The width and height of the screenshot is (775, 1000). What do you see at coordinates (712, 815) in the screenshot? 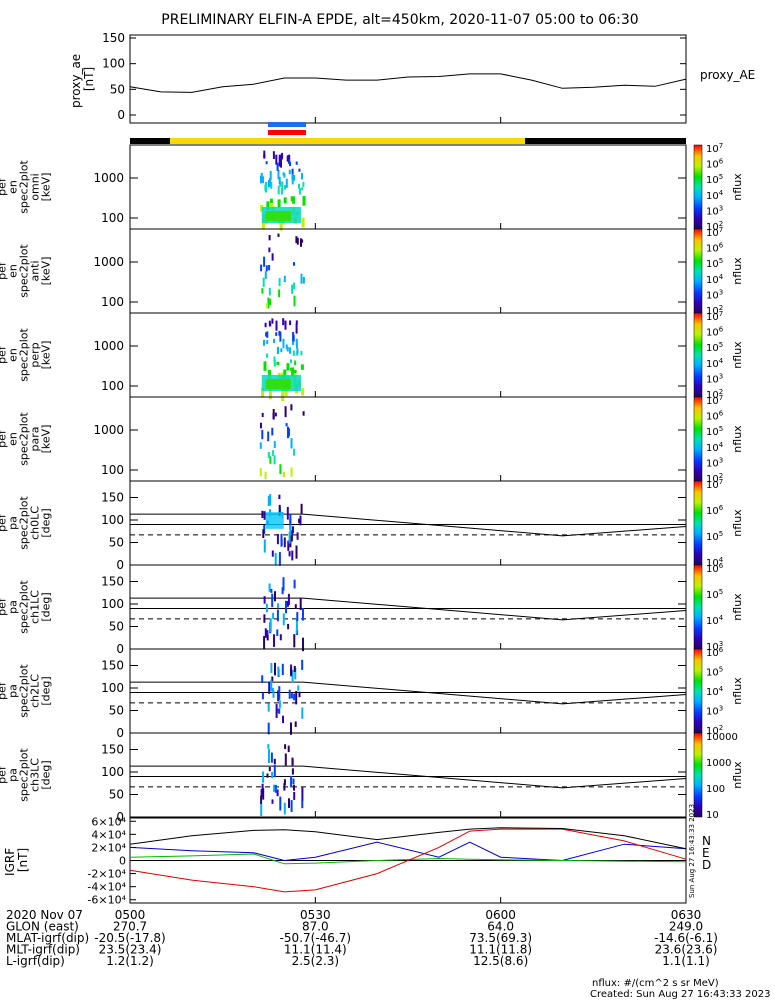
I see `colorbar-tick-label: 10` at bounding box center [712, 815].